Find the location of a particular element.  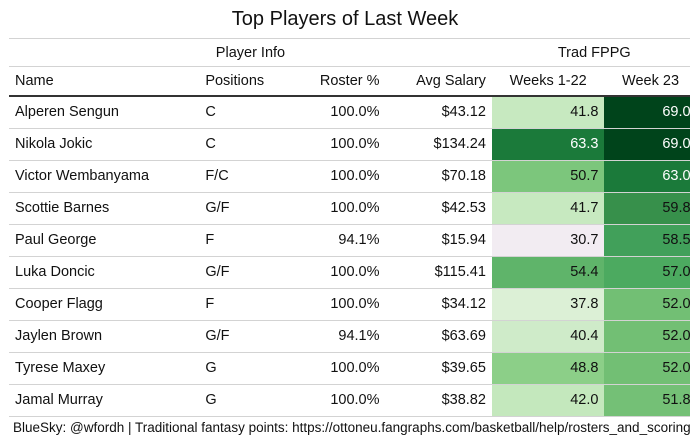

fppg-weeks-1-22: 63.3 is located at coordinates (548, 144).